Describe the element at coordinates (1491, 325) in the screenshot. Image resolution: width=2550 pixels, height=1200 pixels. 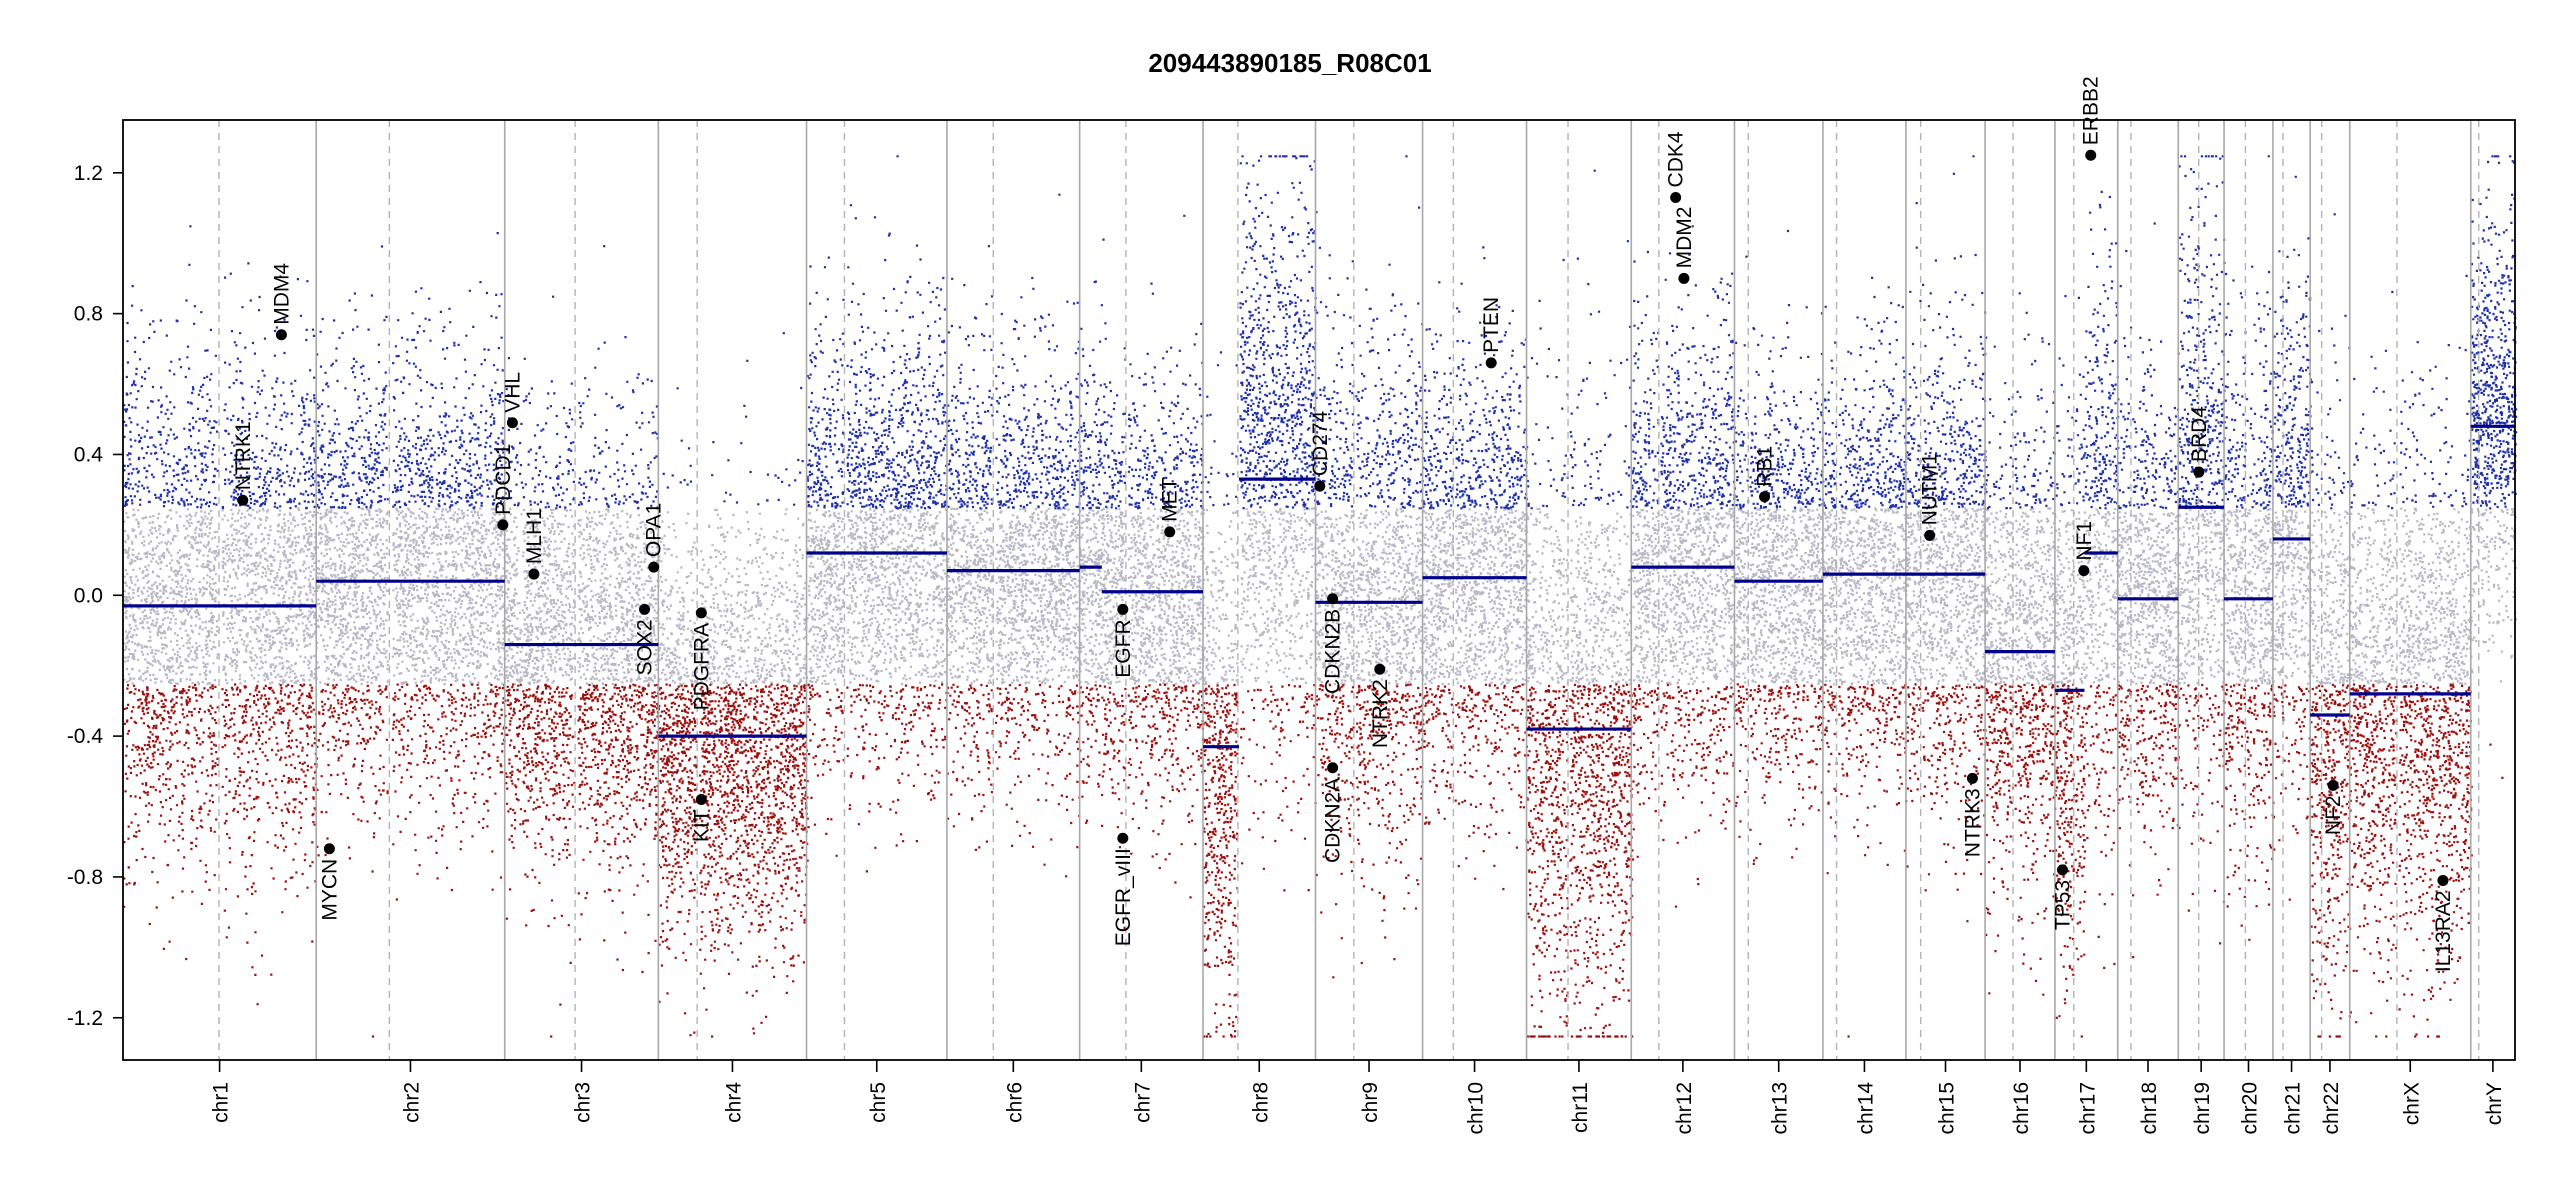
I see `gene-label: PTEN` at that location.